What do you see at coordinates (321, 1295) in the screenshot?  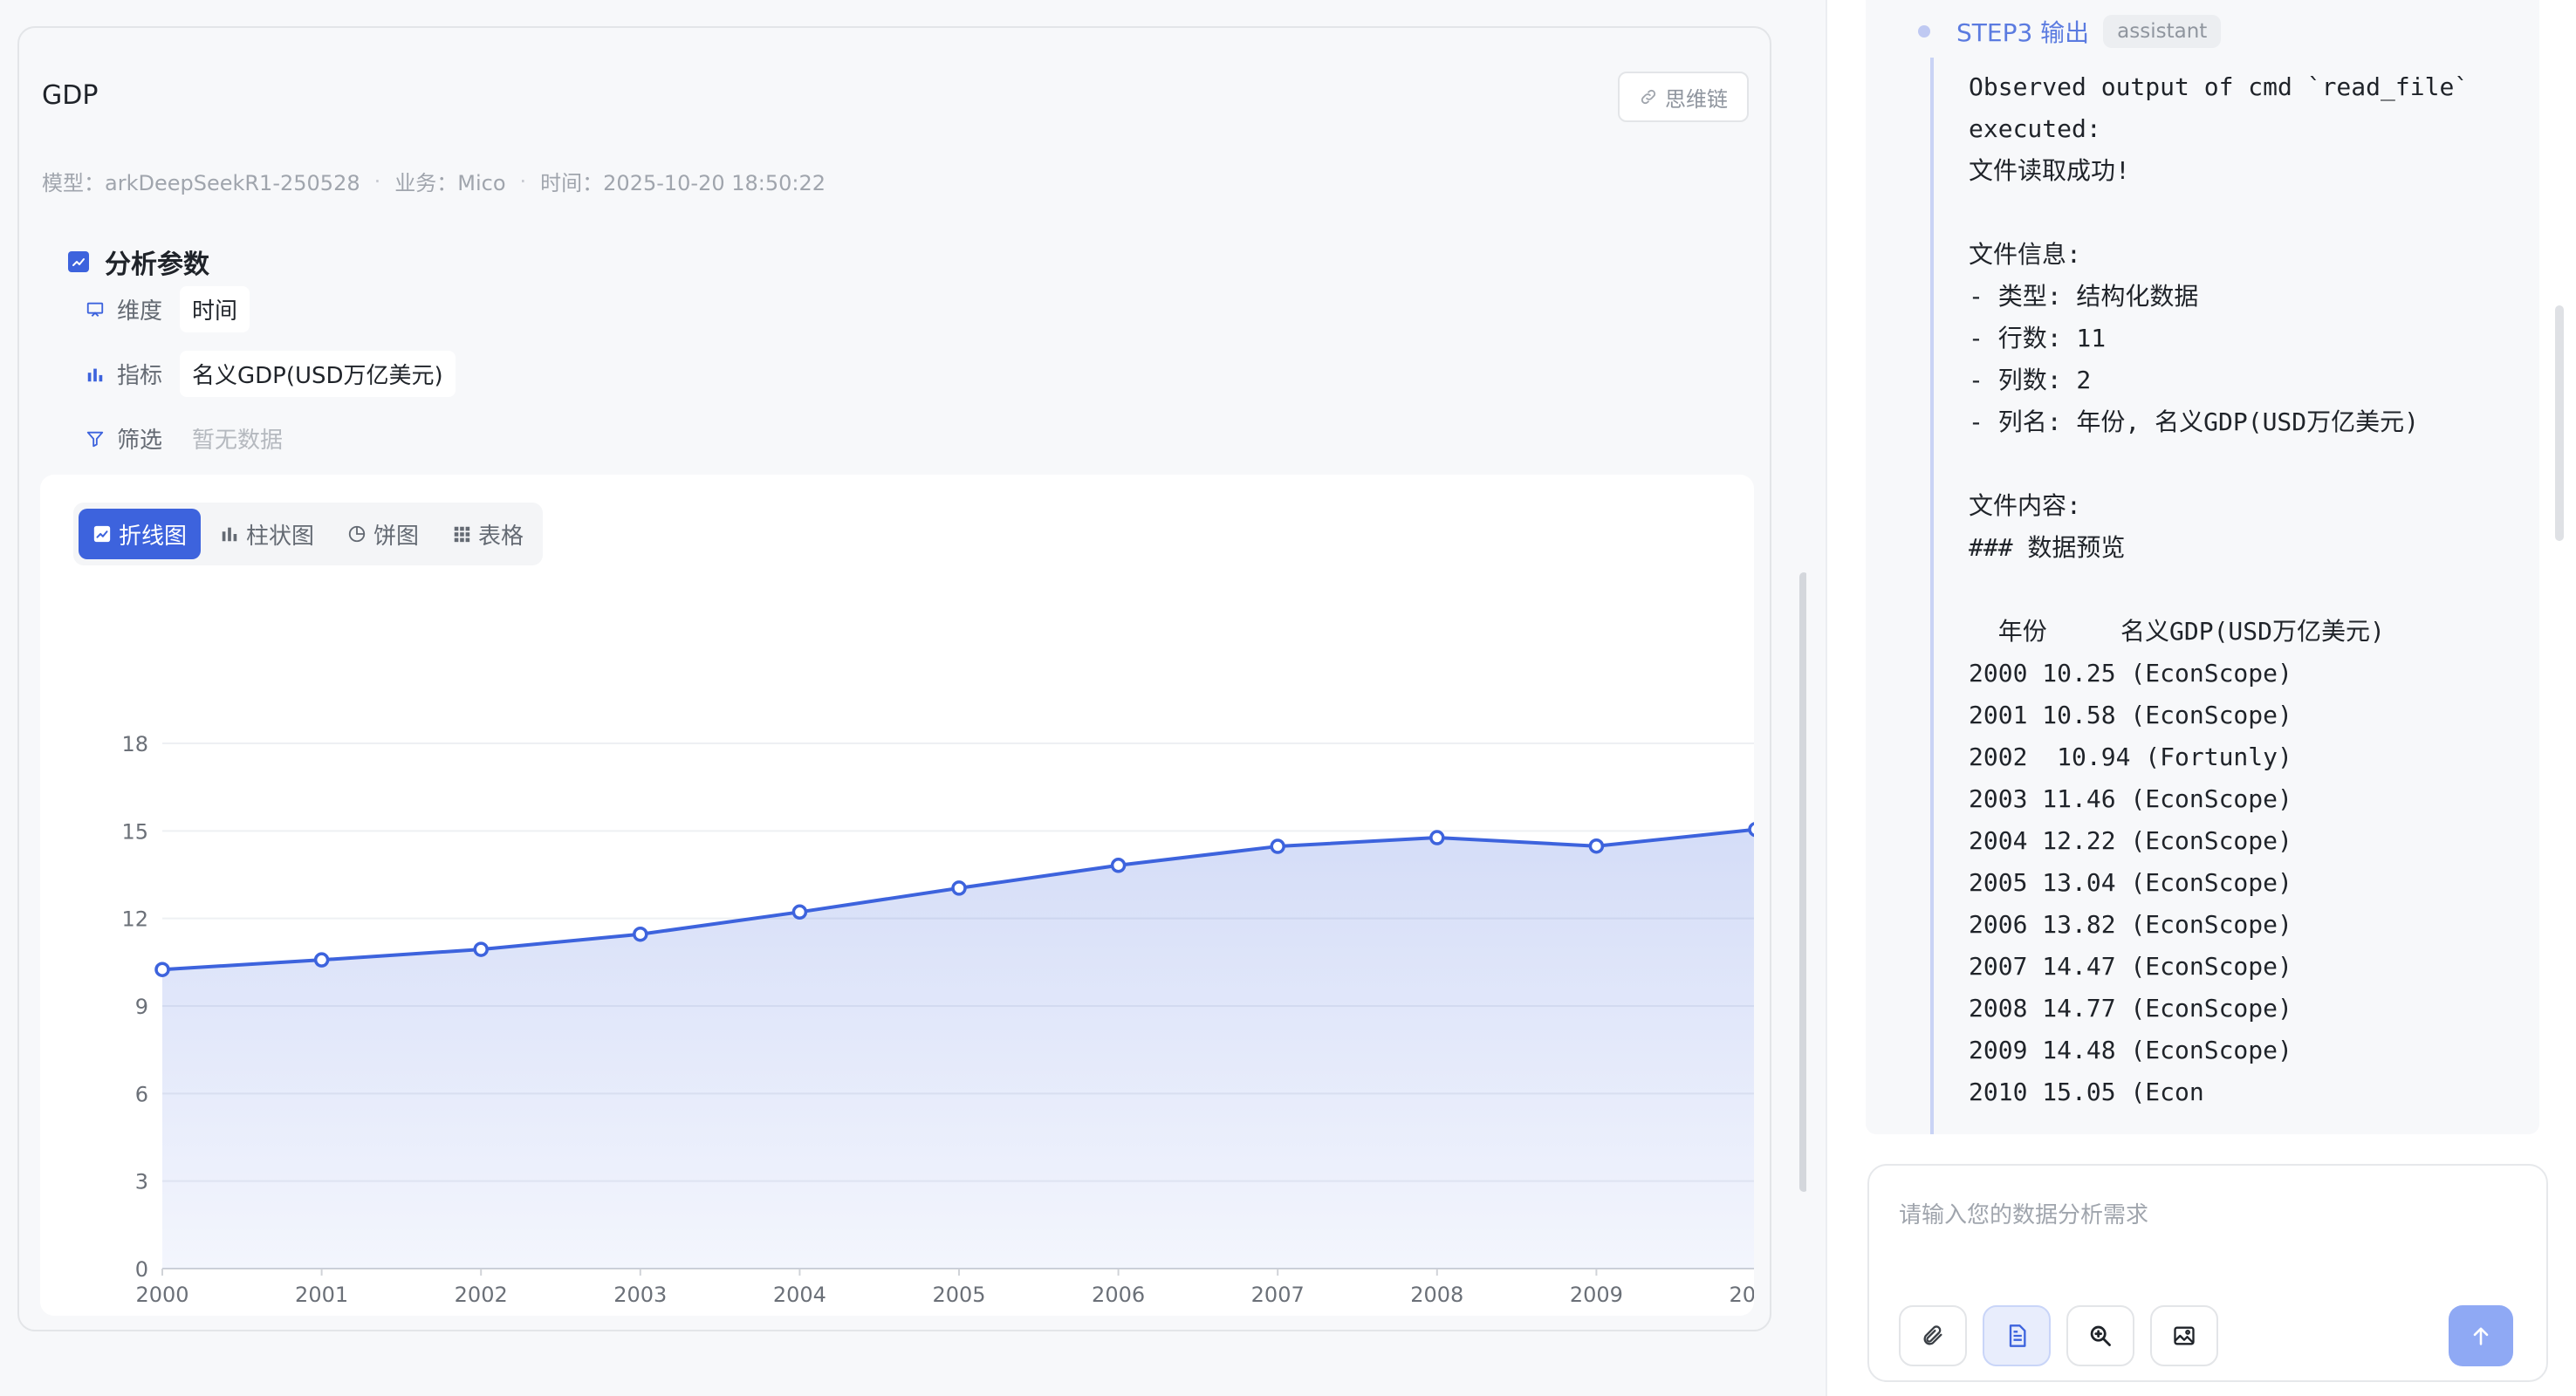 I see `x-tick-label: 2001` at bounding box center [321, 1295].